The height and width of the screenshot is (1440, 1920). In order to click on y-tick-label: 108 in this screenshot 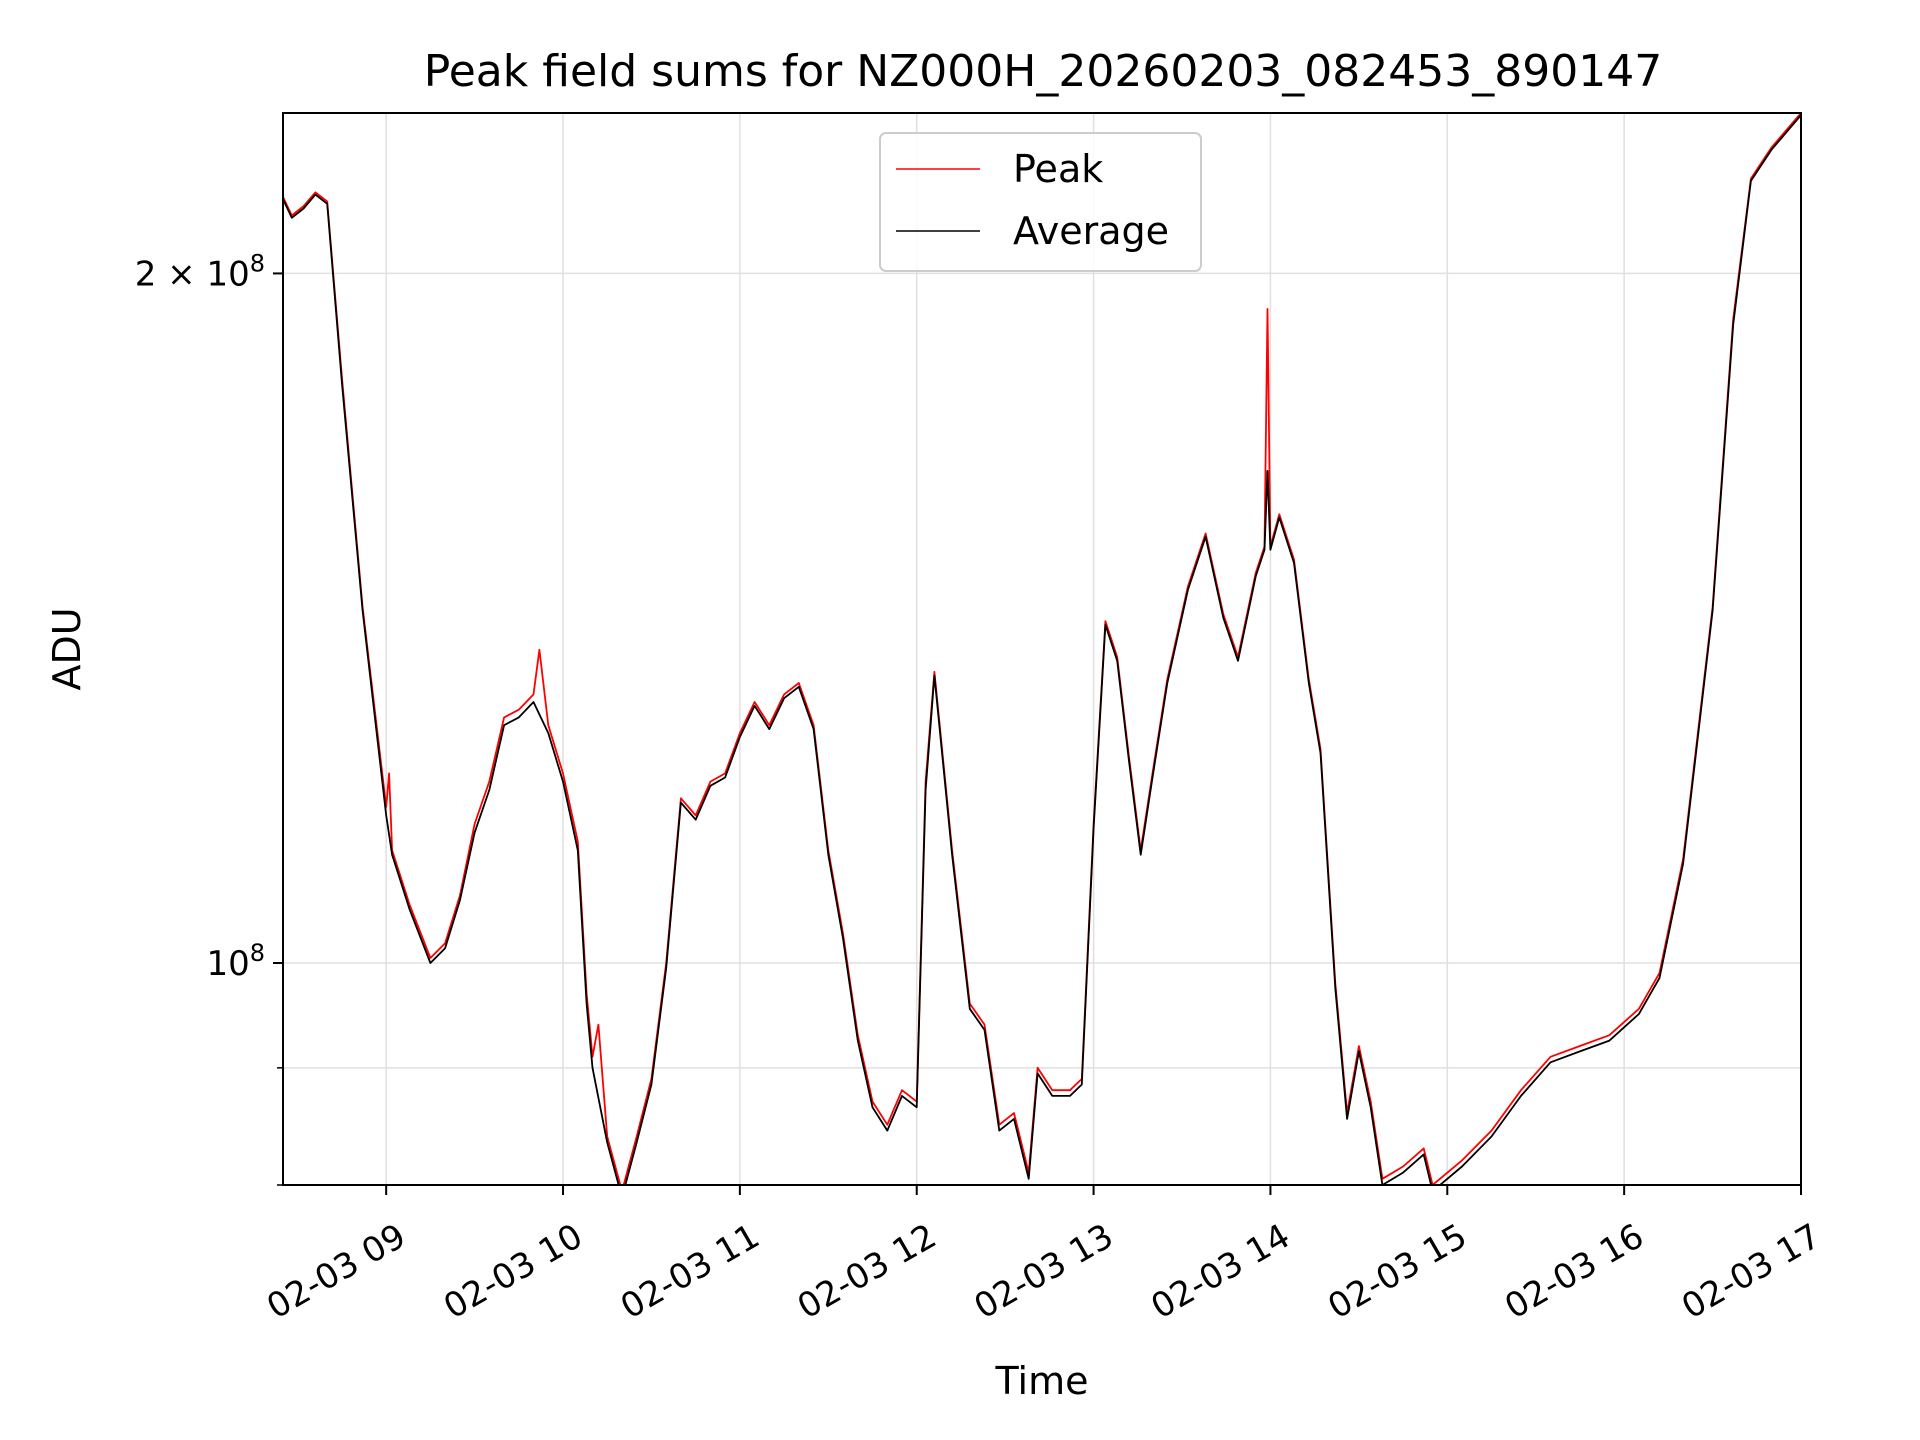, I will do `click(235, 961)`.